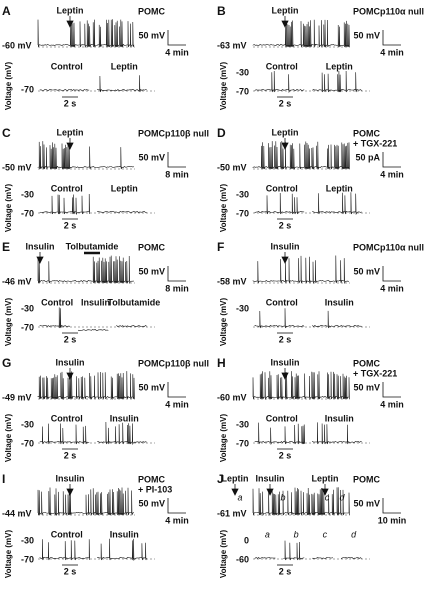 The height and width of the screenshot is (616, 430). Describe the element at coordinates (3, 479) in the screenshot. I see `panel-letter: I` at that location.